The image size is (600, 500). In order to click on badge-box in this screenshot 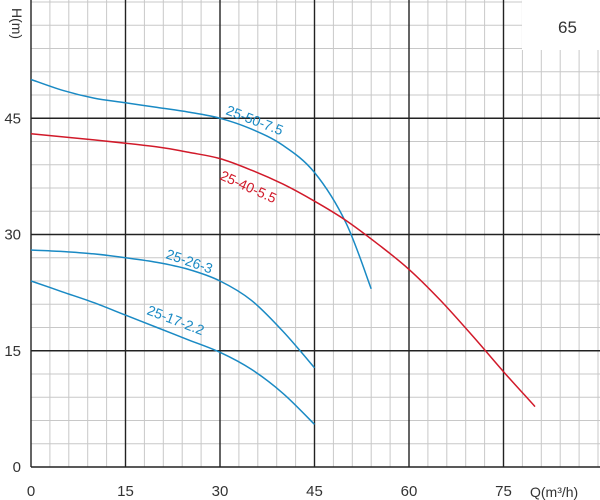, I will do `click(561, 25)`.